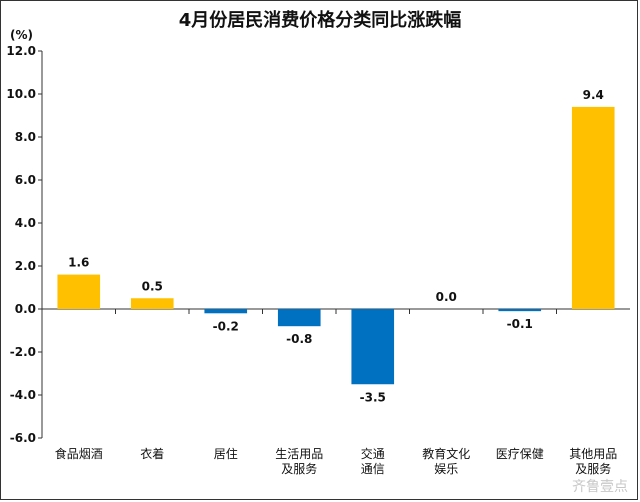 The width and height of the screenshot is (640, 502). Describe the element at coordinates (23, 352) in the screenshot. I see `y-tick-label: -2.0` at that location.